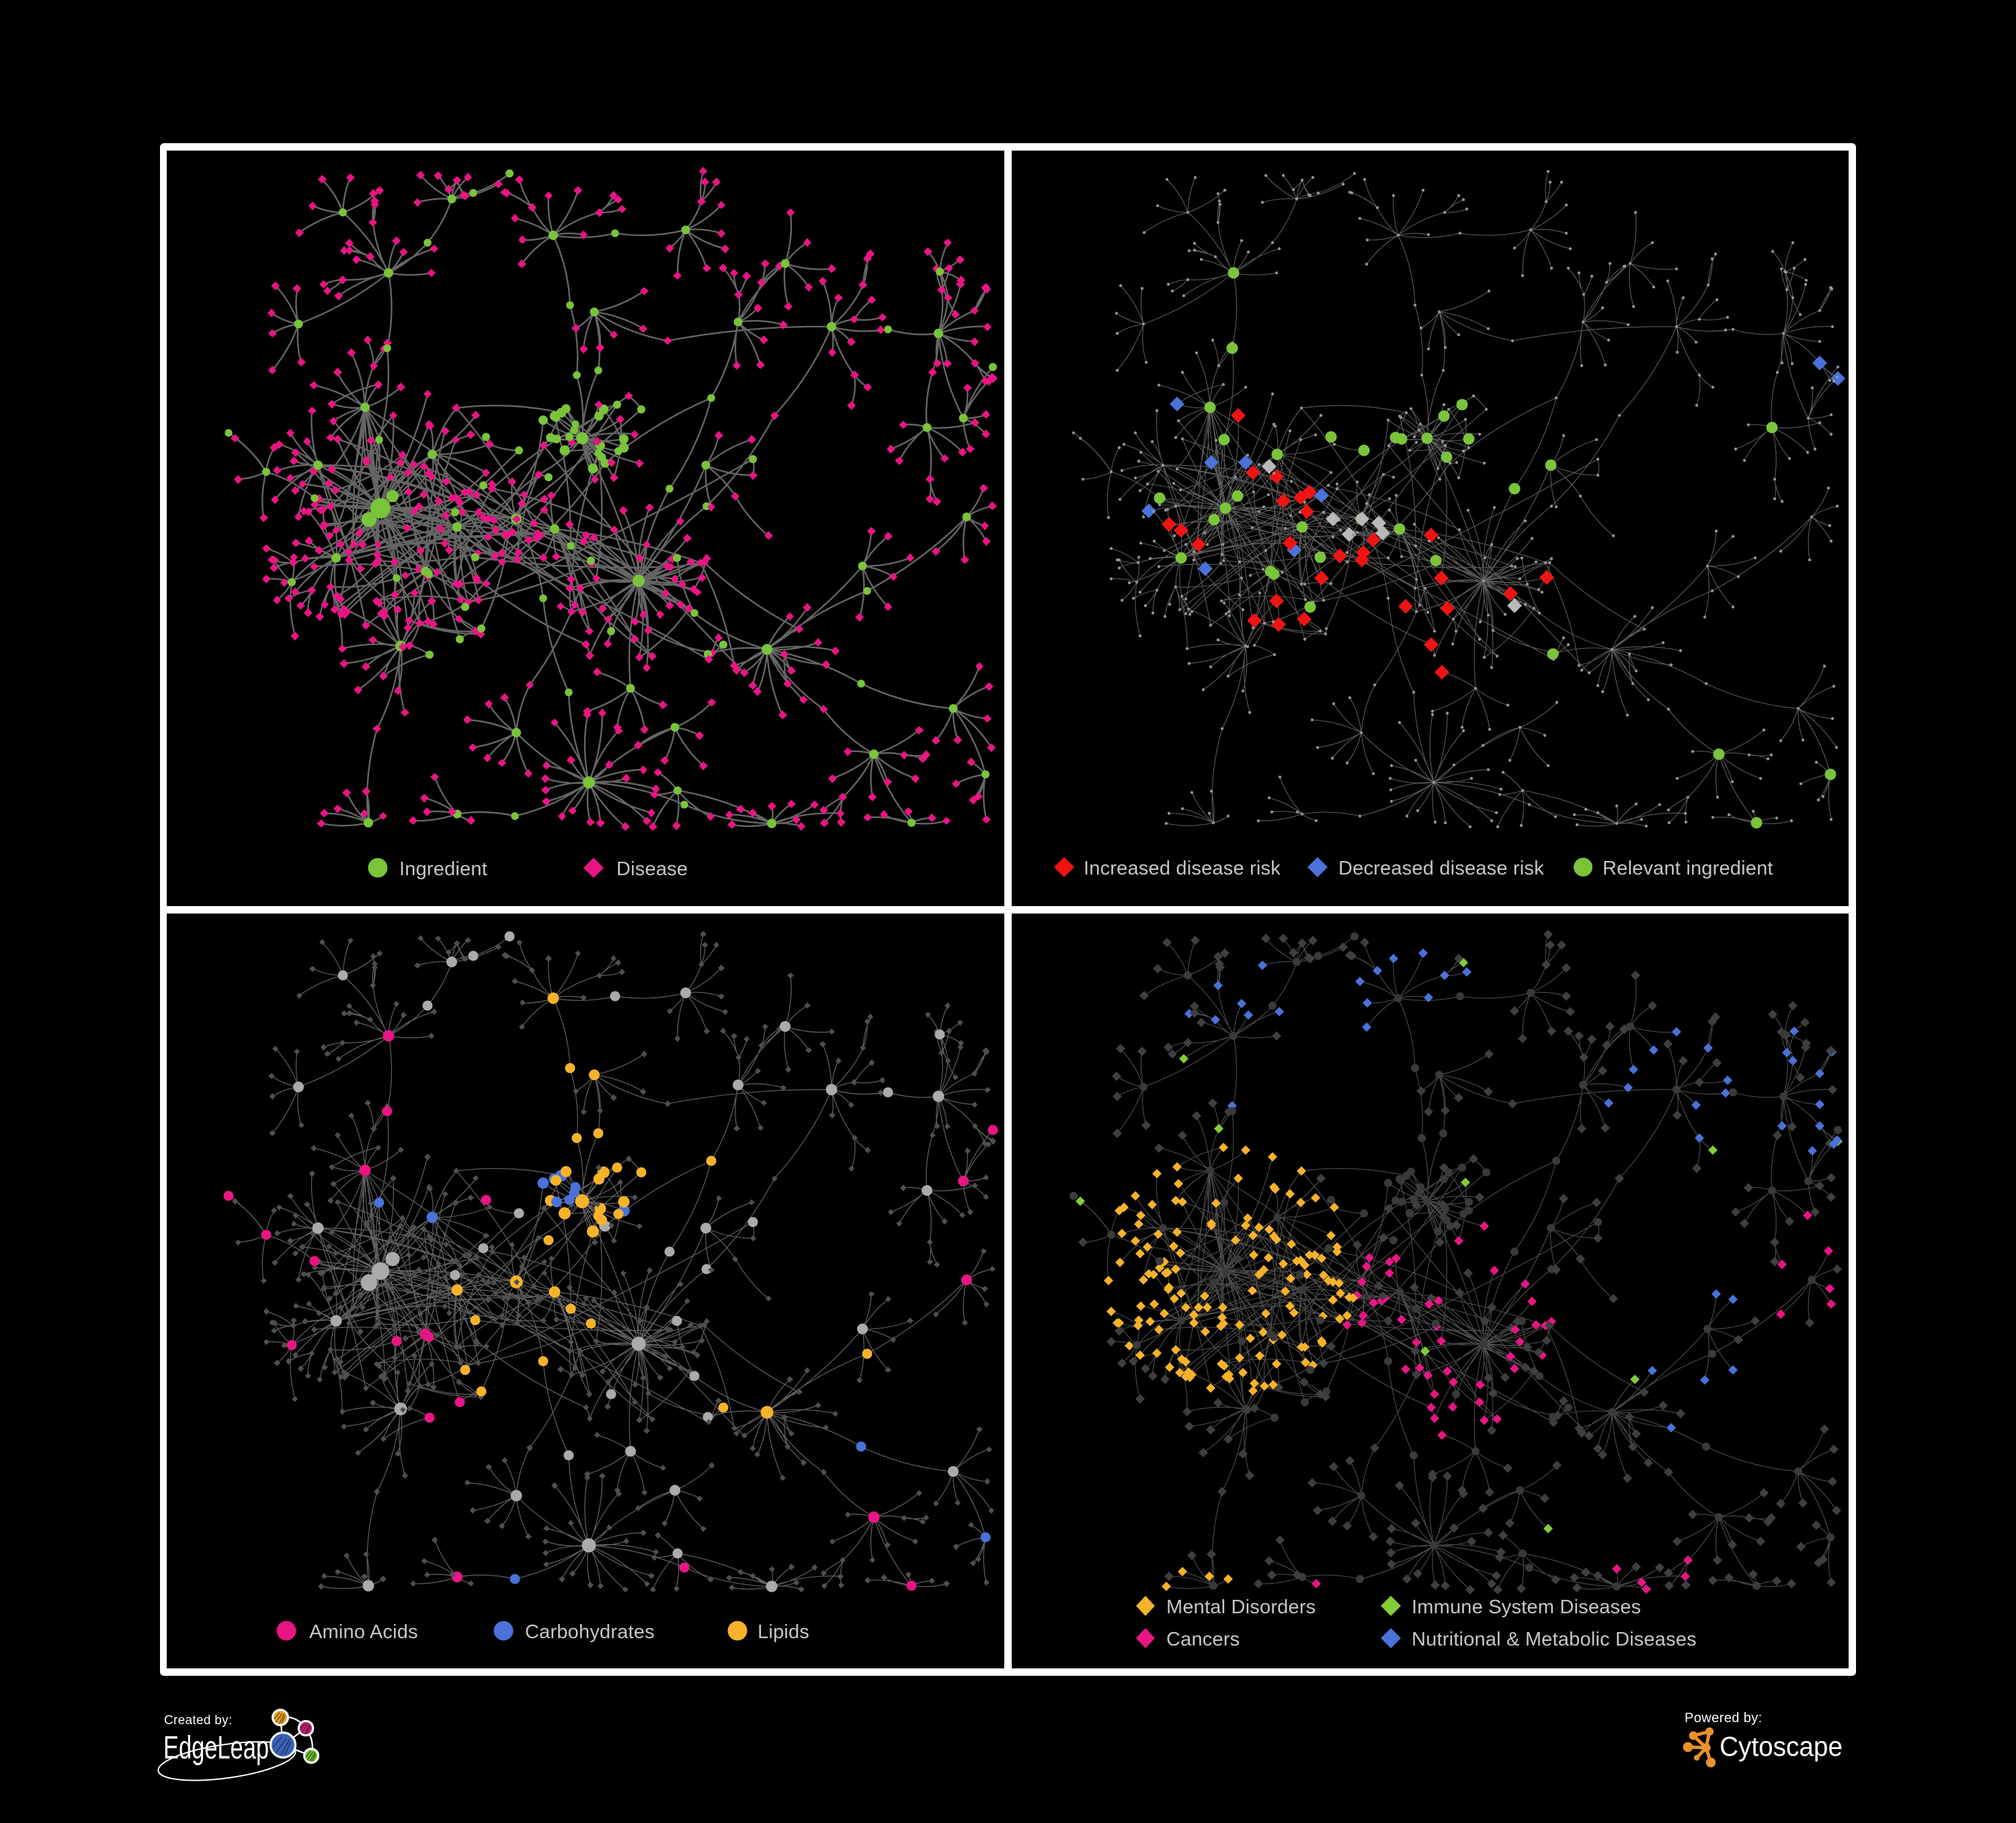  I want to click on svg-text: Mental Disorders, so click(1241, 1607).